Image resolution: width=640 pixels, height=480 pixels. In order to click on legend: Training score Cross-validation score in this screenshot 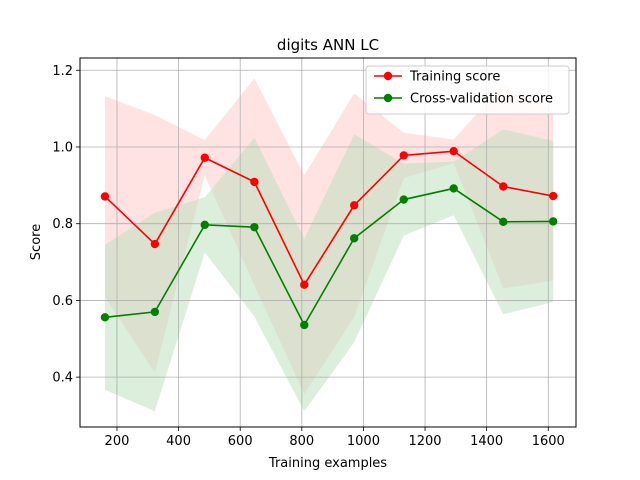, I will do `click(467, 90)`.